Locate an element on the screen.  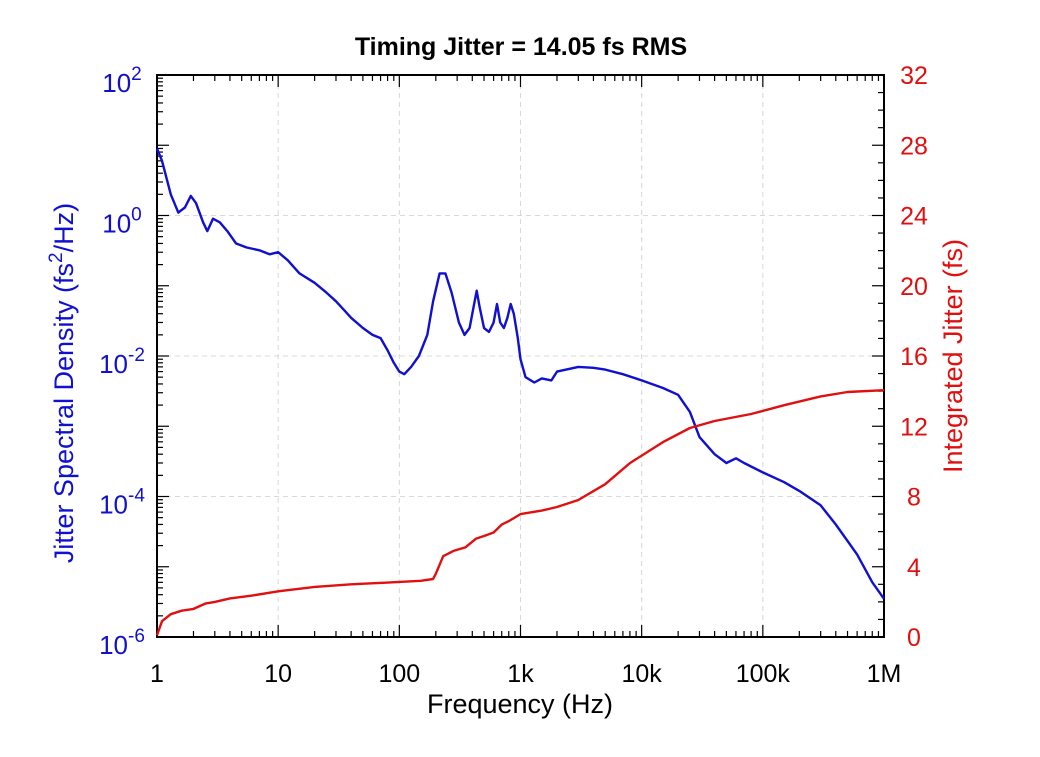
right-y-tick-label: 20 is located at coordinates (914, 287).